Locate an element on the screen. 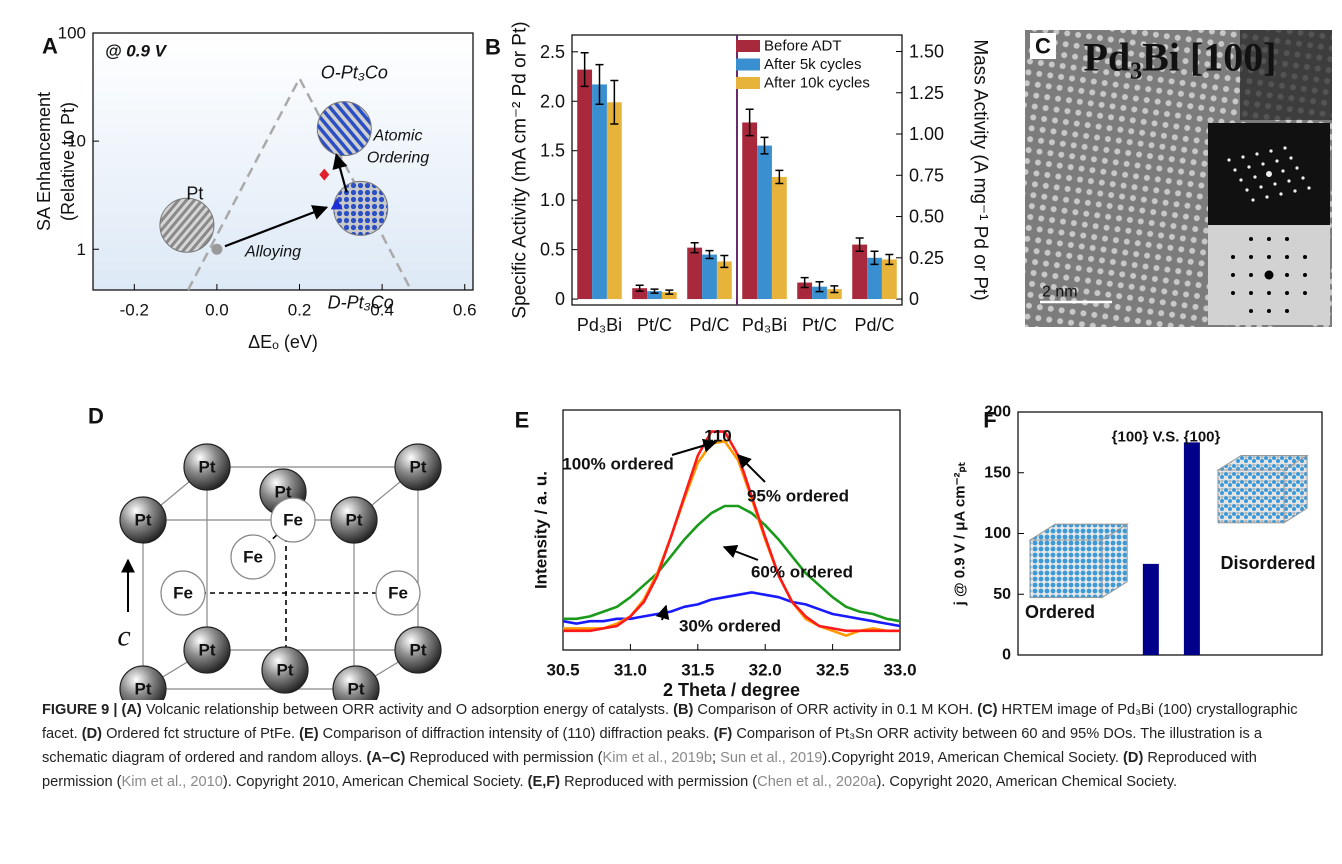  panel-label: D is located at coordinates (96, 416).